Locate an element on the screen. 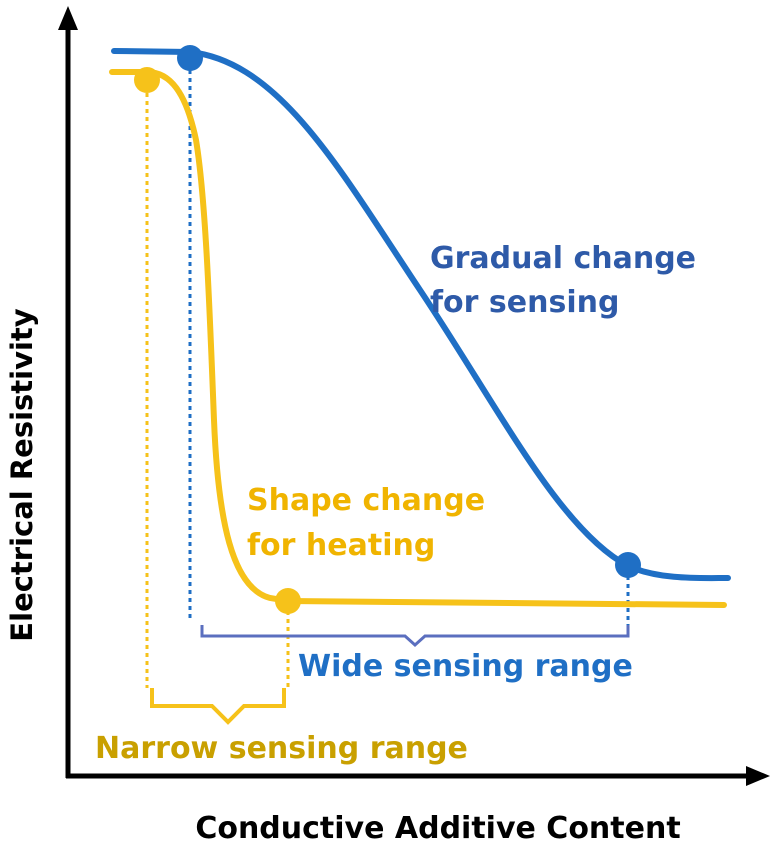 The height and width of the screenshot is (841, 773). yellow-curve-label-line1: Shape change is located at coordinates (366, 500).